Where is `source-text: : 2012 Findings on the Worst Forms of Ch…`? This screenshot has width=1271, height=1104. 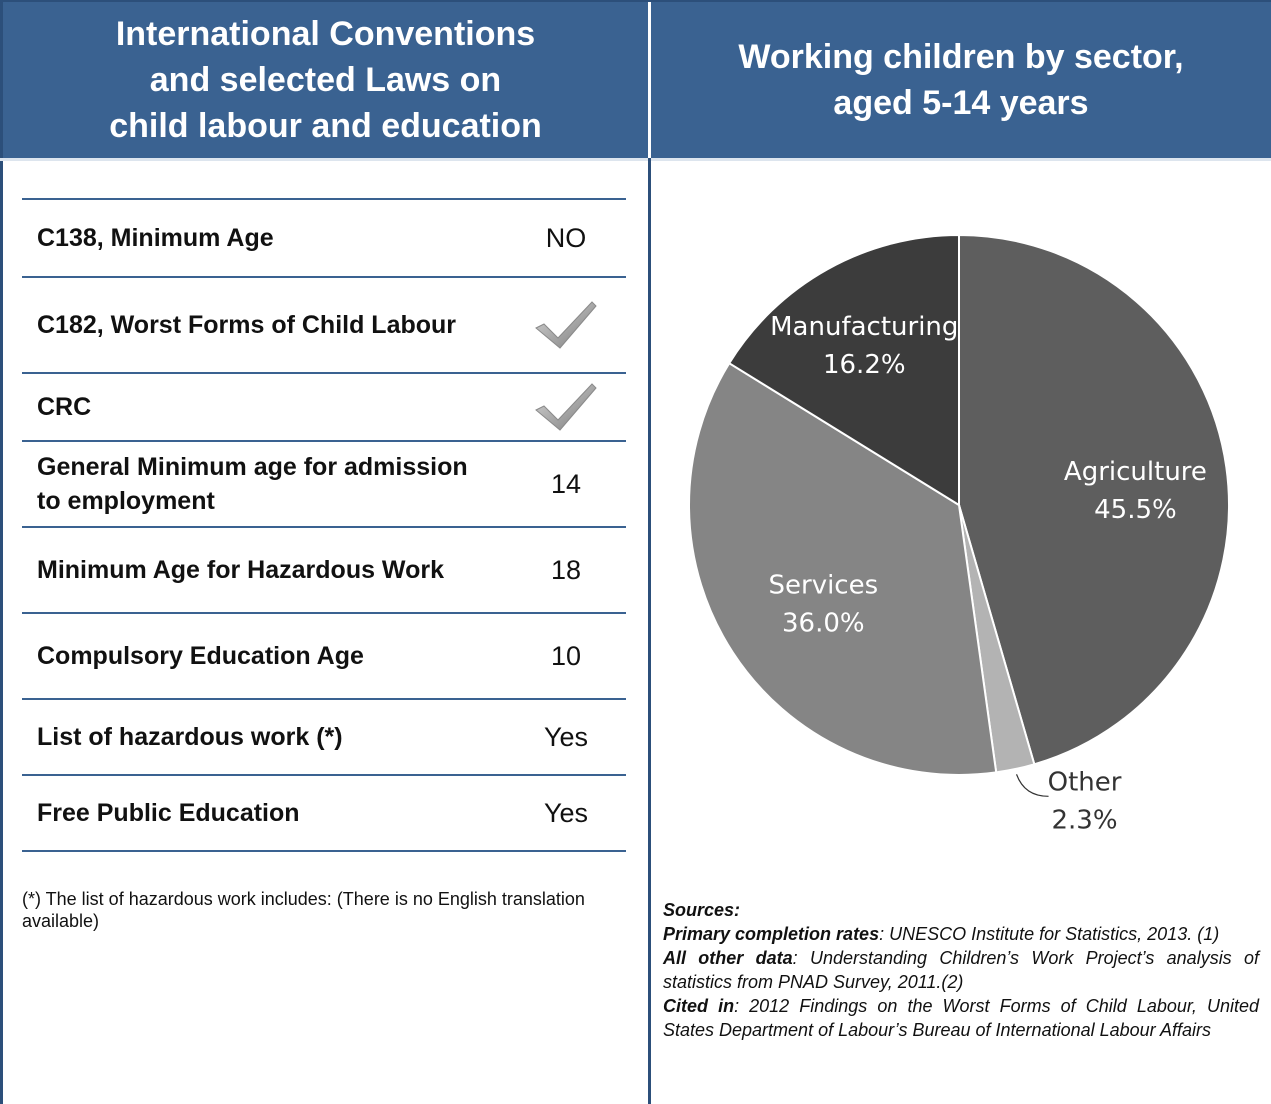
source-text: : 2012 Findings on the Worst Forms of Ch… is located at coordinates (961, 1018).